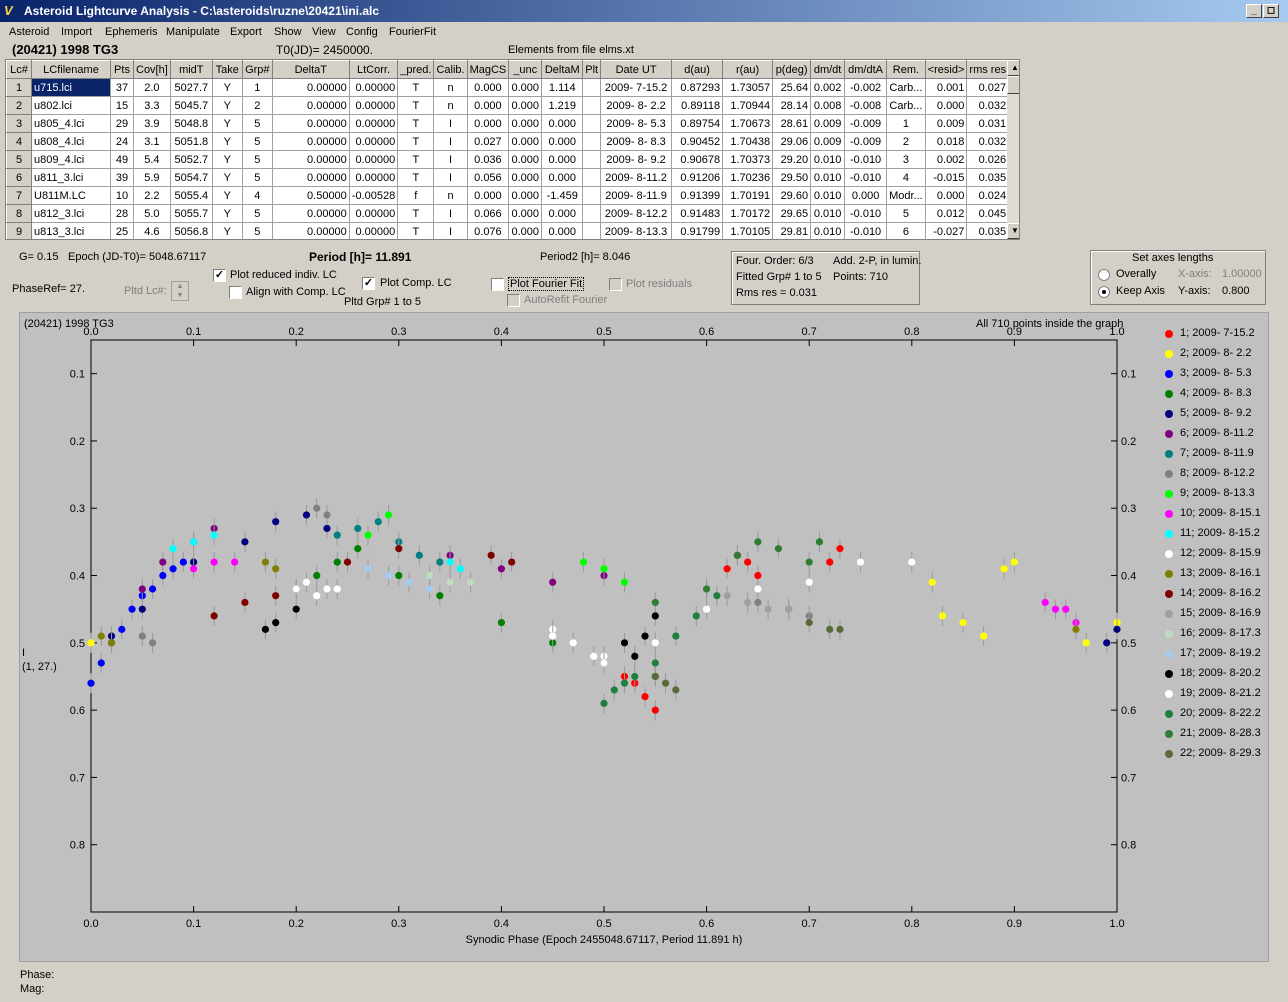 Image resolution: width=1288 pixels, height=1002 pixels. I want to click on table-cell: 1.70172, so click(748, 213).